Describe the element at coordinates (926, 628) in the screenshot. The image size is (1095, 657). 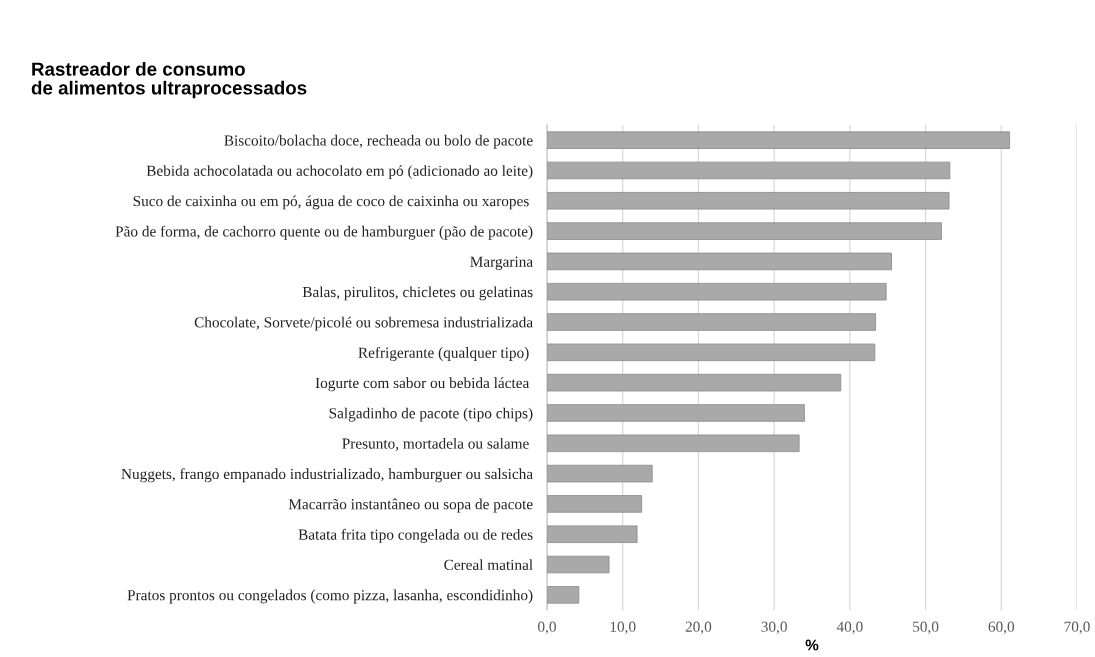
I see `x-tick-label: 50,0` at that location.